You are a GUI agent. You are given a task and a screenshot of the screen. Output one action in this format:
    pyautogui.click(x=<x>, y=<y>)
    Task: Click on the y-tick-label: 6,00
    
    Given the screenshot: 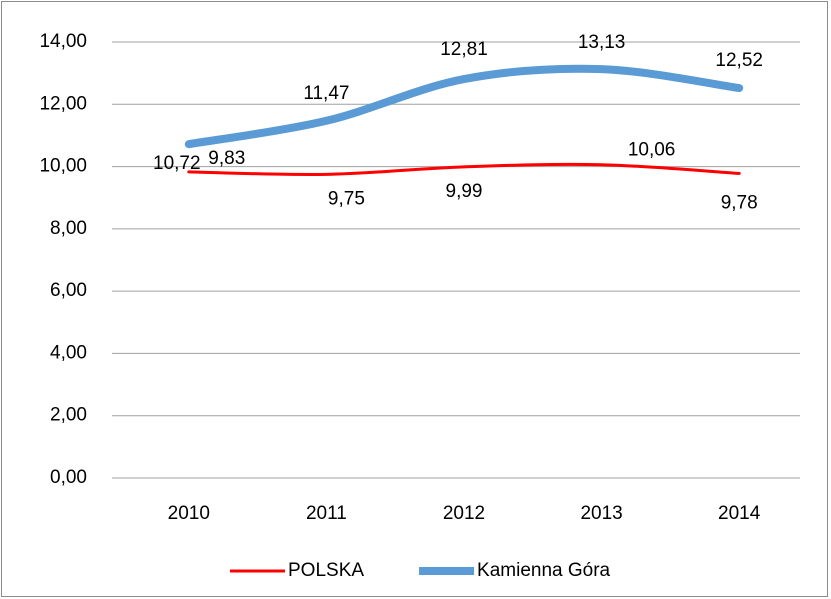 What is the action you would take?
    pyautogui.click(x=68, y=290)
    